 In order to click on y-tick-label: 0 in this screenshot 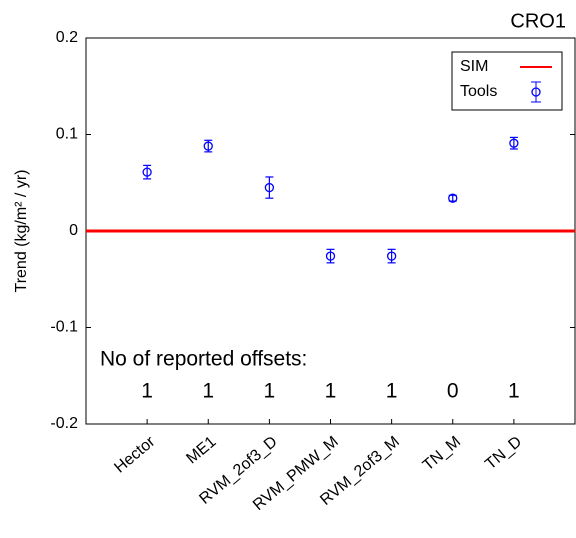, I will do `click(73, 230)`.